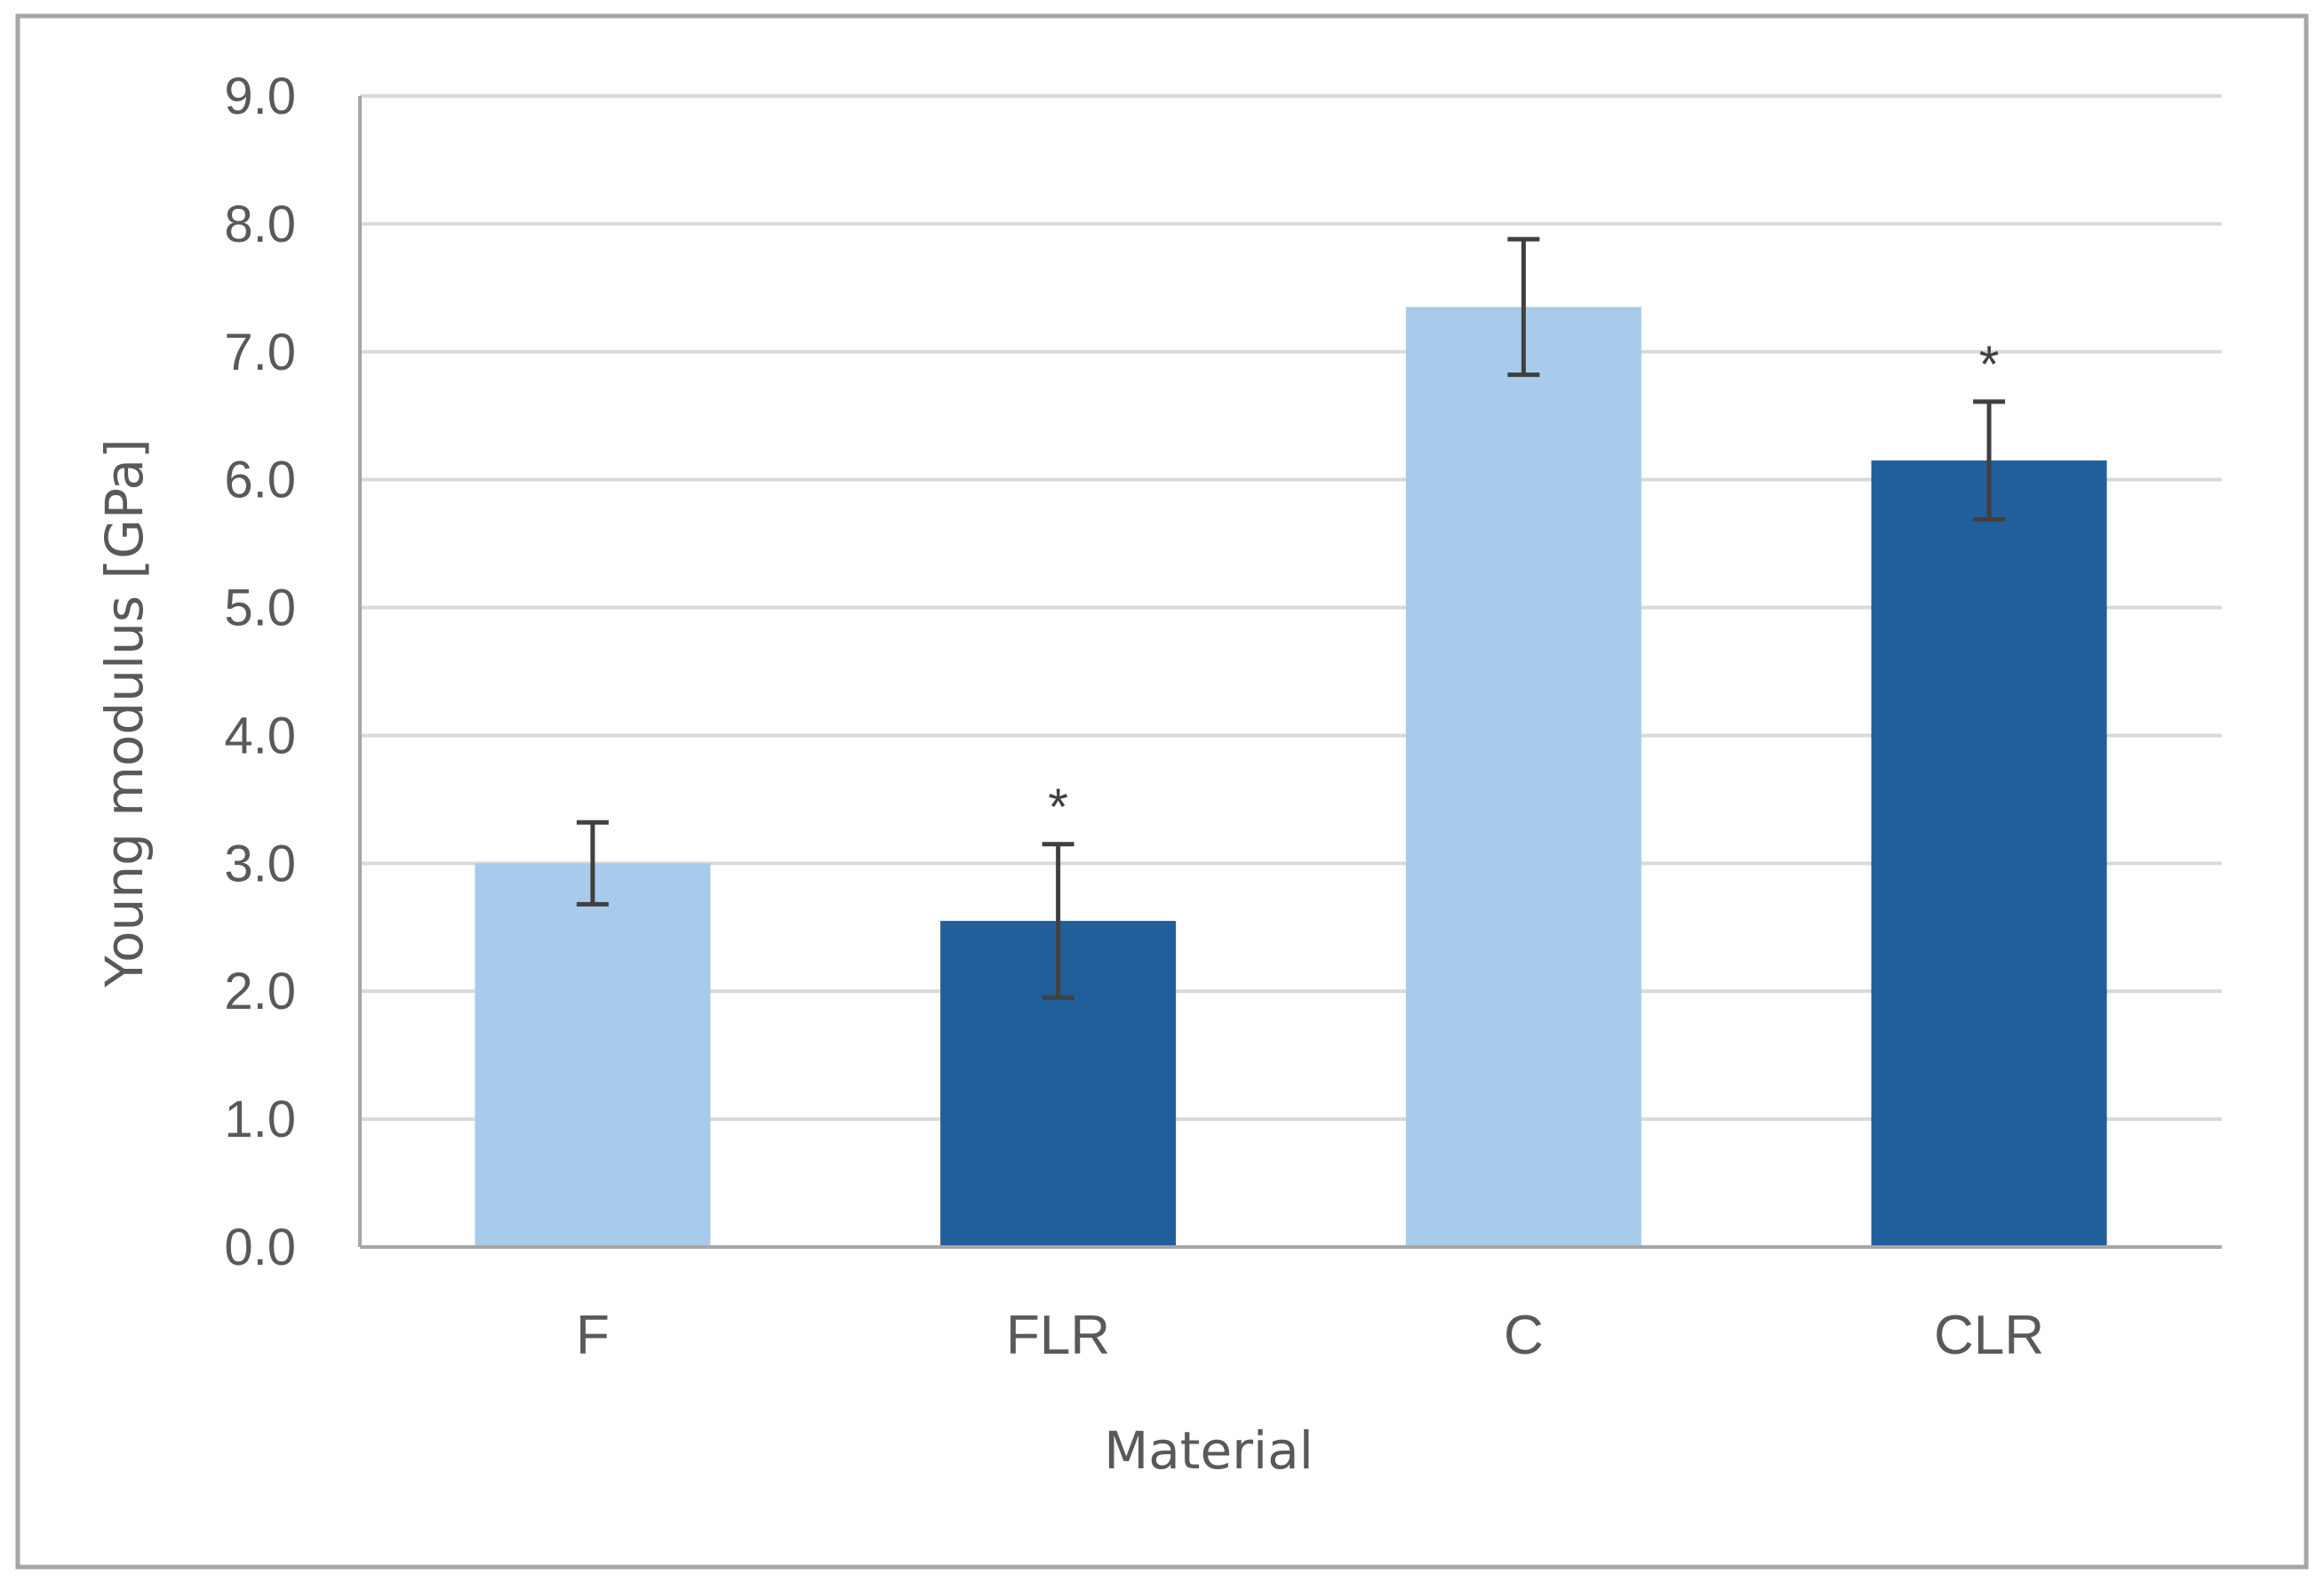  What do you see at coordinates (1209, 1450) in the screenshot?
I see `x-axis-title: Material` at bounding box center [1209, 1450].